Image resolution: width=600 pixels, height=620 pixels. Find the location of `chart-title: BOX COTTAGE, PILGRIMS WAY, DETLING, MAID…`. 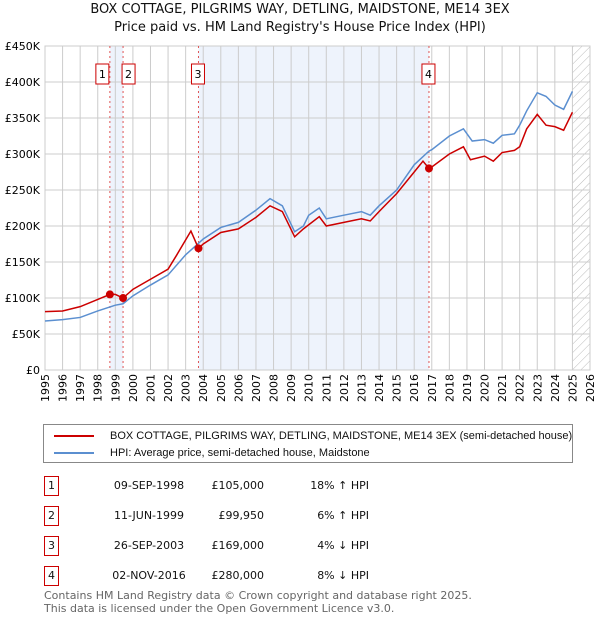

chart-title: BOX COTTAGE, PILGRIMS WAY, DETLING, MAID… is located at coordinates (300, 9).